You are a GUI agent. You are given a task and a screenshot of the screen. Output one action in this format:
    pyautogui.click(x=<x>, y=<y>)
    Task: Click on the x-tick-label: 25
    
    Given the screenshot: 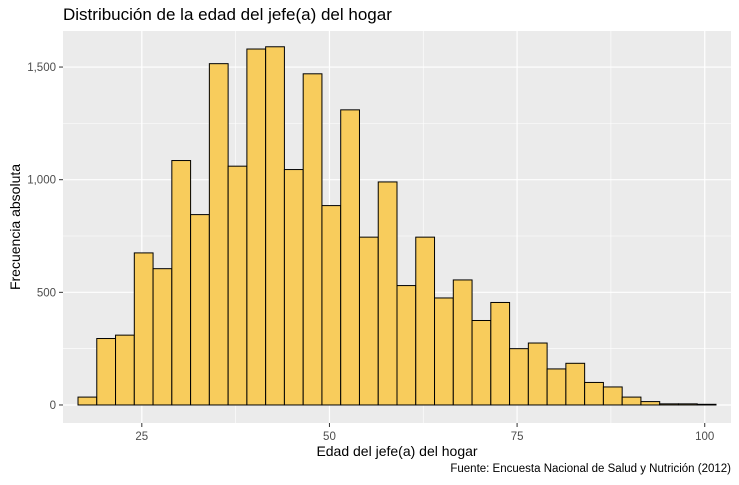 What is the action you would take?
    pyautogui.click(x=141, y=437)
    